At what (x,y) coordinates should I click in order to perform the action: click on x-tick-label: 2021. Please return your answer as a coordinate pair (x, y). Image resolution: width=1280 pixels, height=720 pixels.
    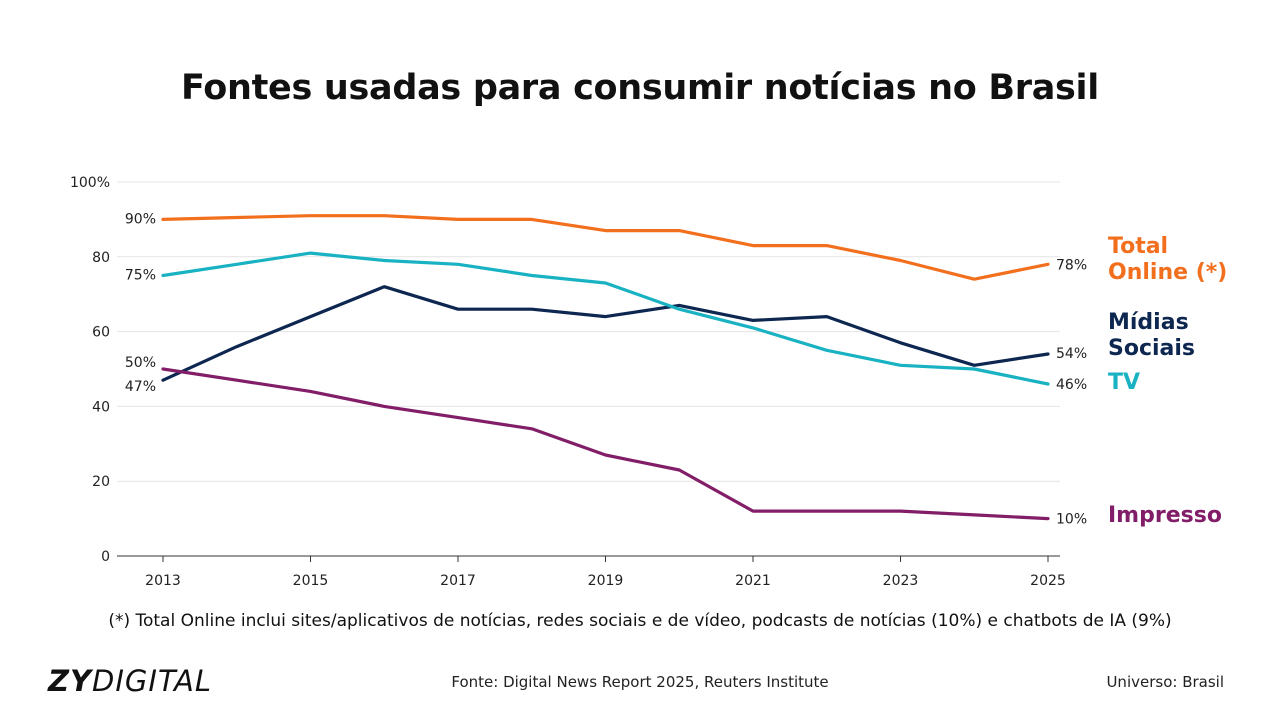
    Looking at the image, I should click on (753, 581).